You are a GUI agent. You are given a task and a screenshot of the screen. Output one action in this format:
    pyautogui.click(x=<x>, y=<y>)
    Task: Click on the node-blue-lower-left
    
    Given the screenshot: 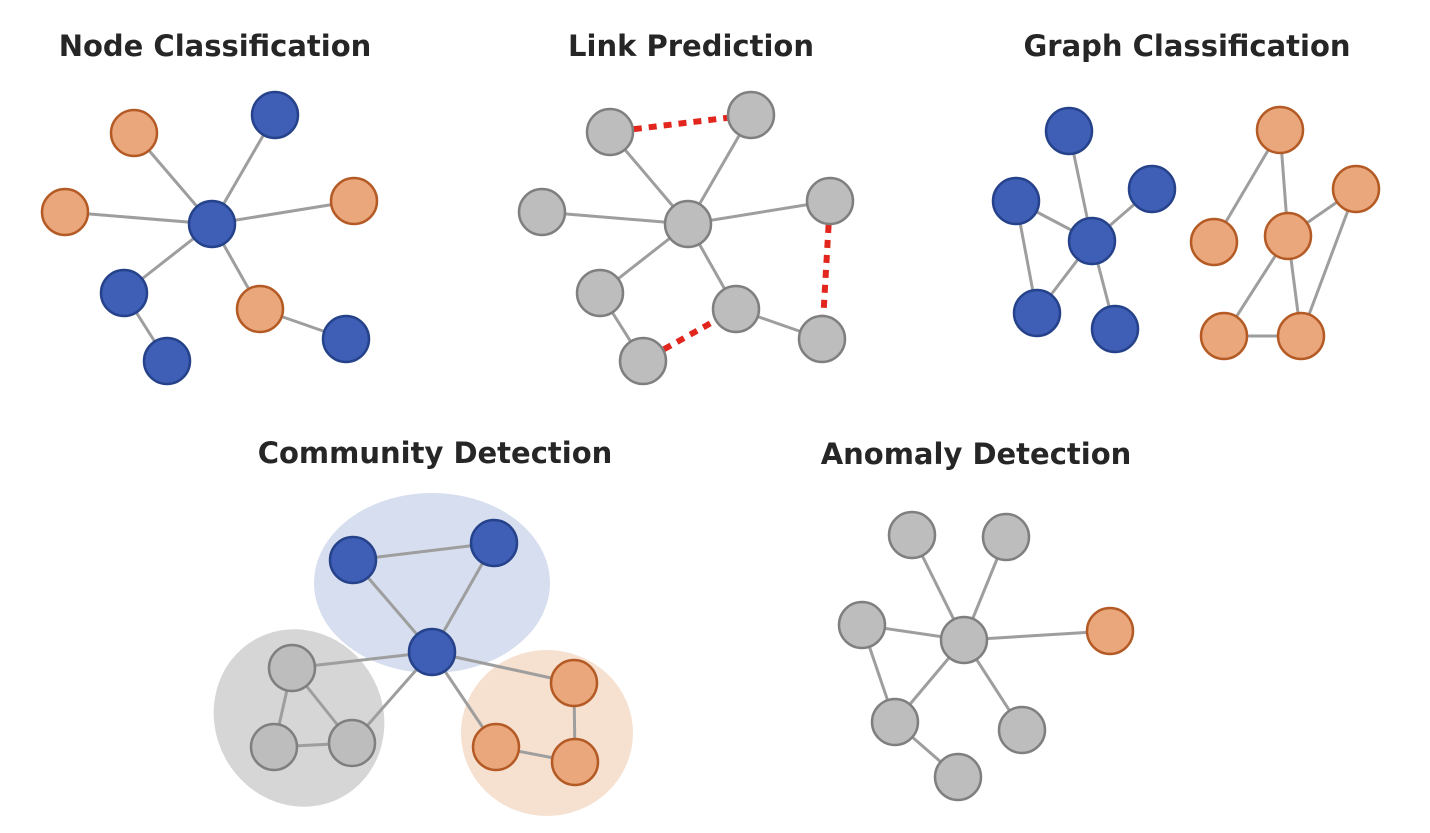 What is the action you would take?
    pyautogui.click(x=124, y=293)
    